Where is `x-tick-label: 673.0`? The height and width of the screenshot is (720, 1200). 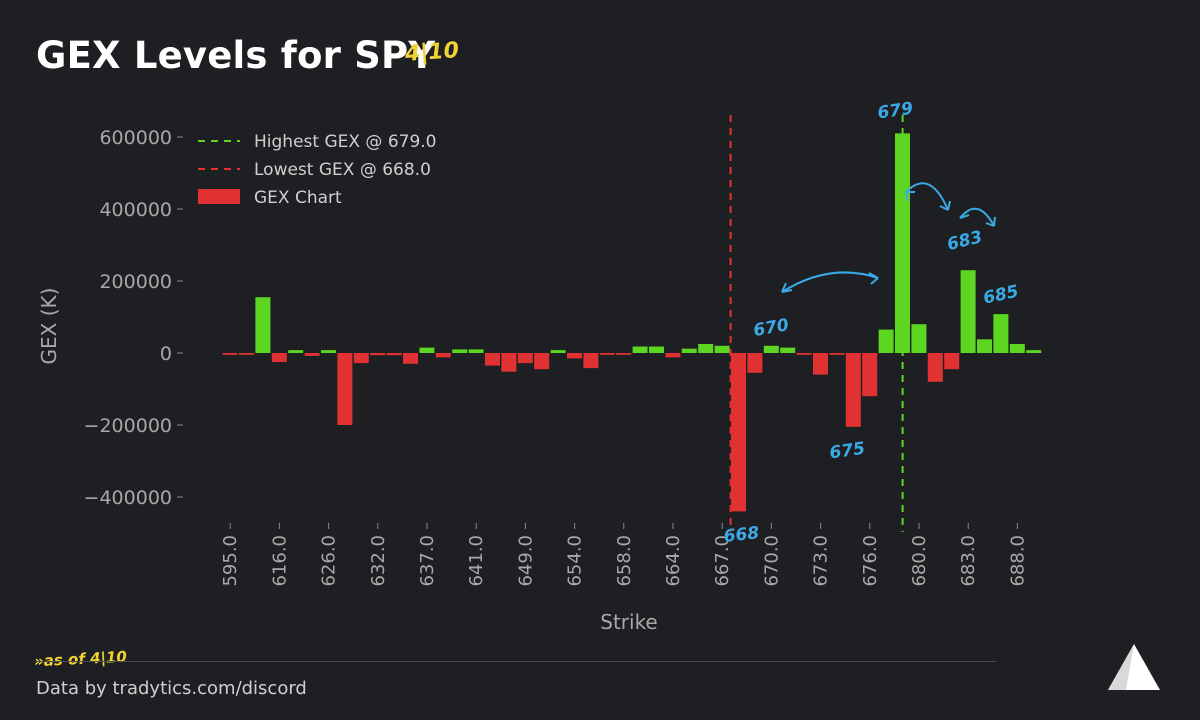
x-tick-label: 673.0 is located at coordinates (821, 561).